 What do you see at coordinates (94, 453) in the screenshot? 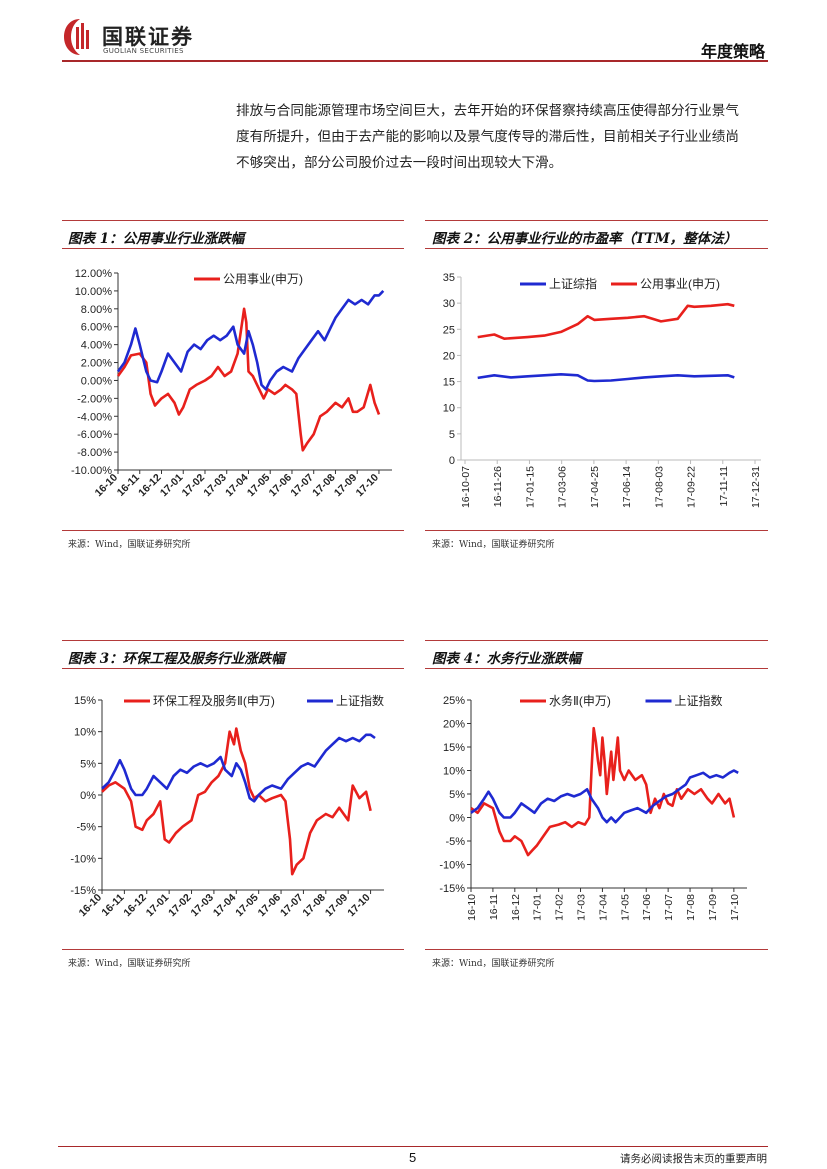
I see `y-tick-label: -8.00%` at bounding box center [94, 453].